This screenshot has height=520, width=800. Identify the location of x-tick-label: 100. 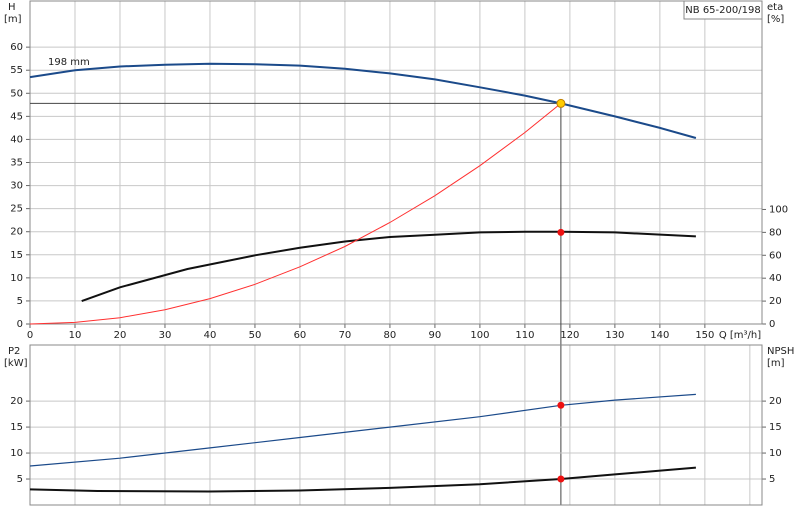
(479, 335).